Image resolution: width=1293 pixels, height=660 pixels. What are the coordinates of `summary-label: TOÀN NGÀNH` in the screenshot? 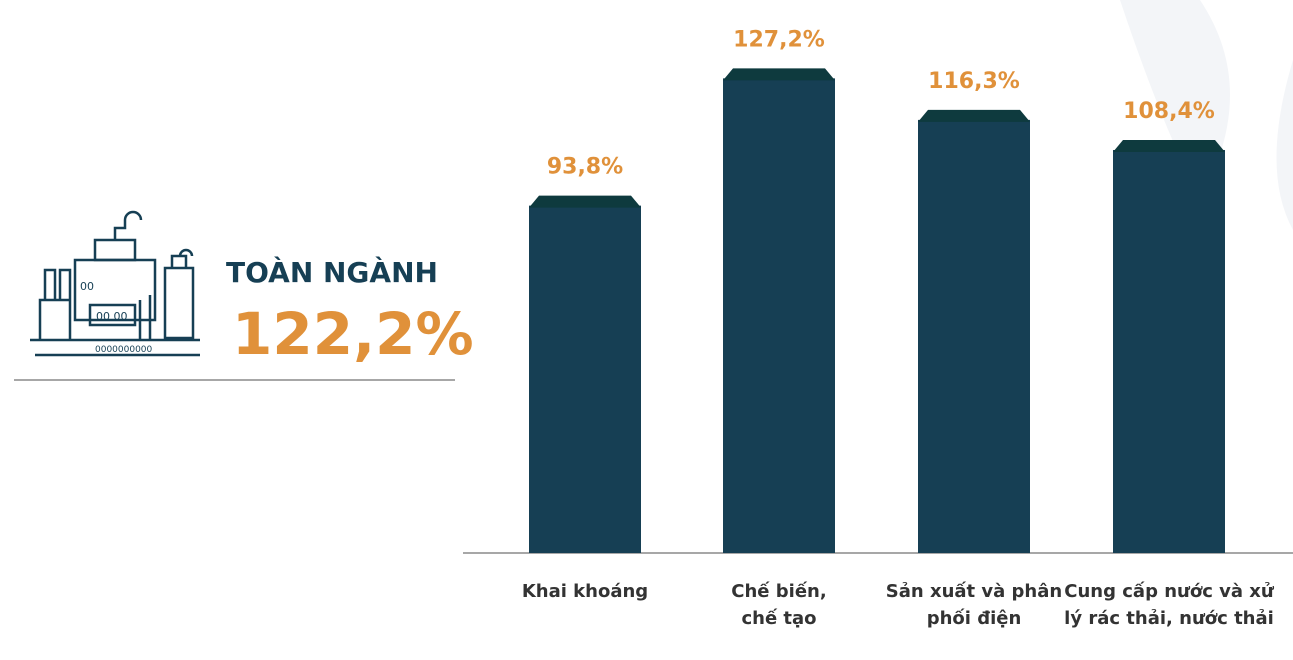 It's located at (332, 272).